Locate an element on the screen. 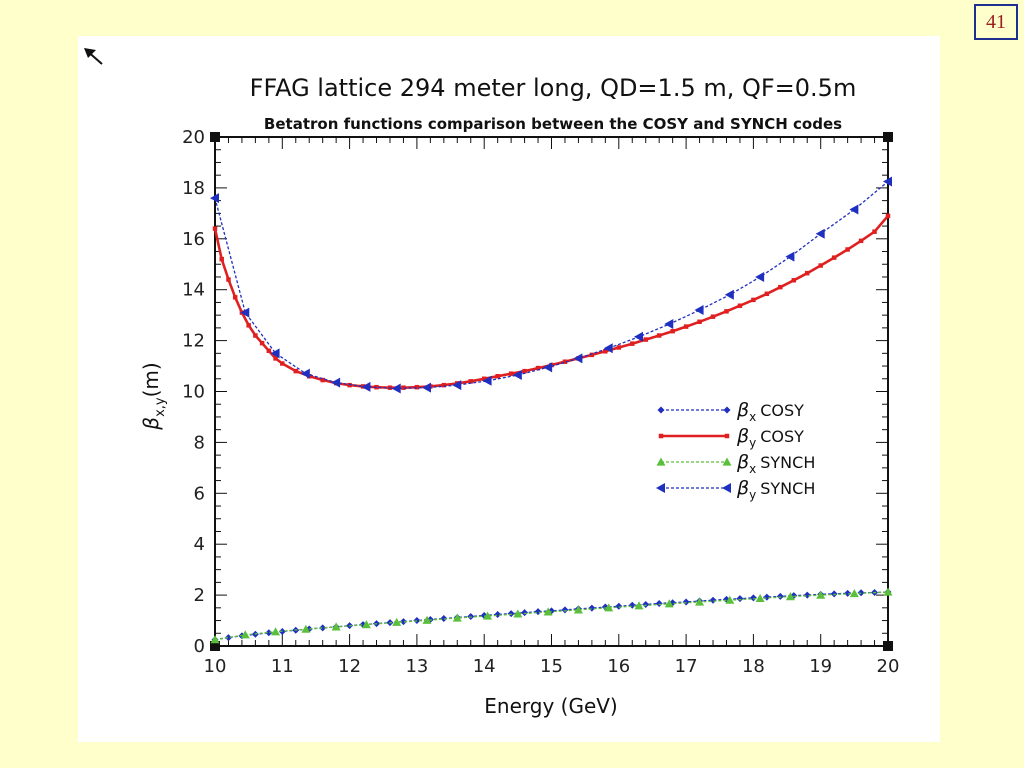 The height and width of the screenshot is (768, 1024). x-tick-label: 11 is located at coordinates (282, 666).